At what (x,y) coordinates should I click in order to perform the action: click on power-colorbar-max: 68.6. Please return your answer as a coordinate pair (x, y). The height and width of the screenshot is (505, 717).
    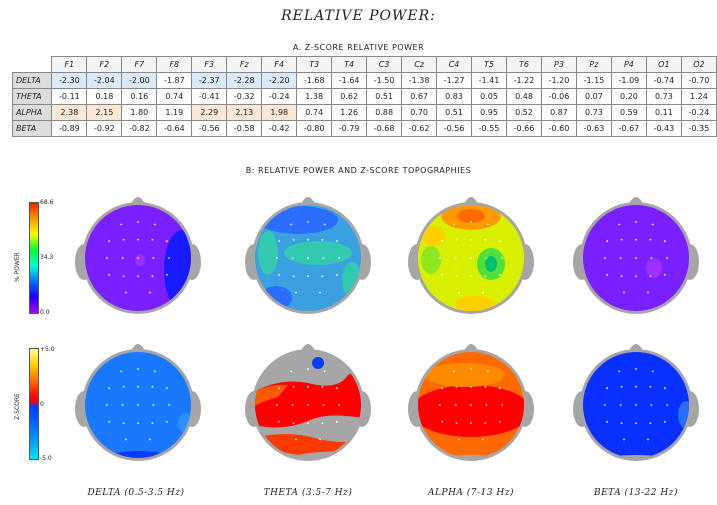
    Looking at the image, I should click on (47, 202).